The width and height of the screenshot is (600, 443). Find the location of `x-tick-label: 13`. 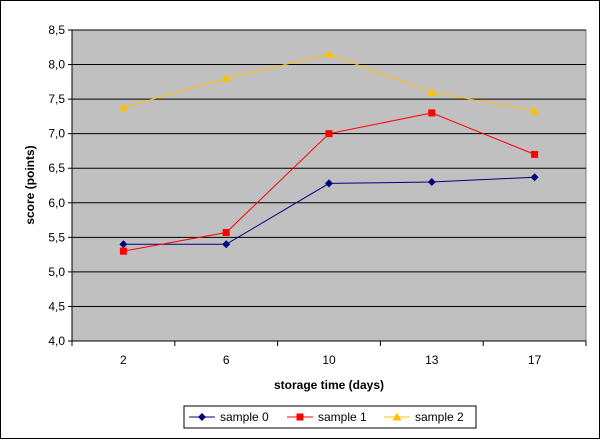

x-tick-label: 13 is located at coordinates (432, 360).